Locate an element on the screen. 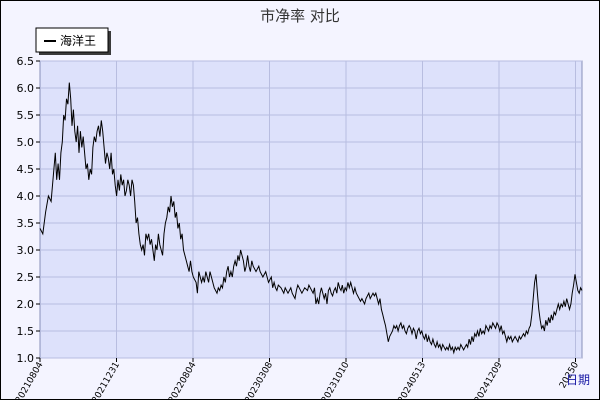 Image resolution: width=600 pixels, height=400 pixels. y-tick-label: 2.0 is located at coordinates (26, 304).